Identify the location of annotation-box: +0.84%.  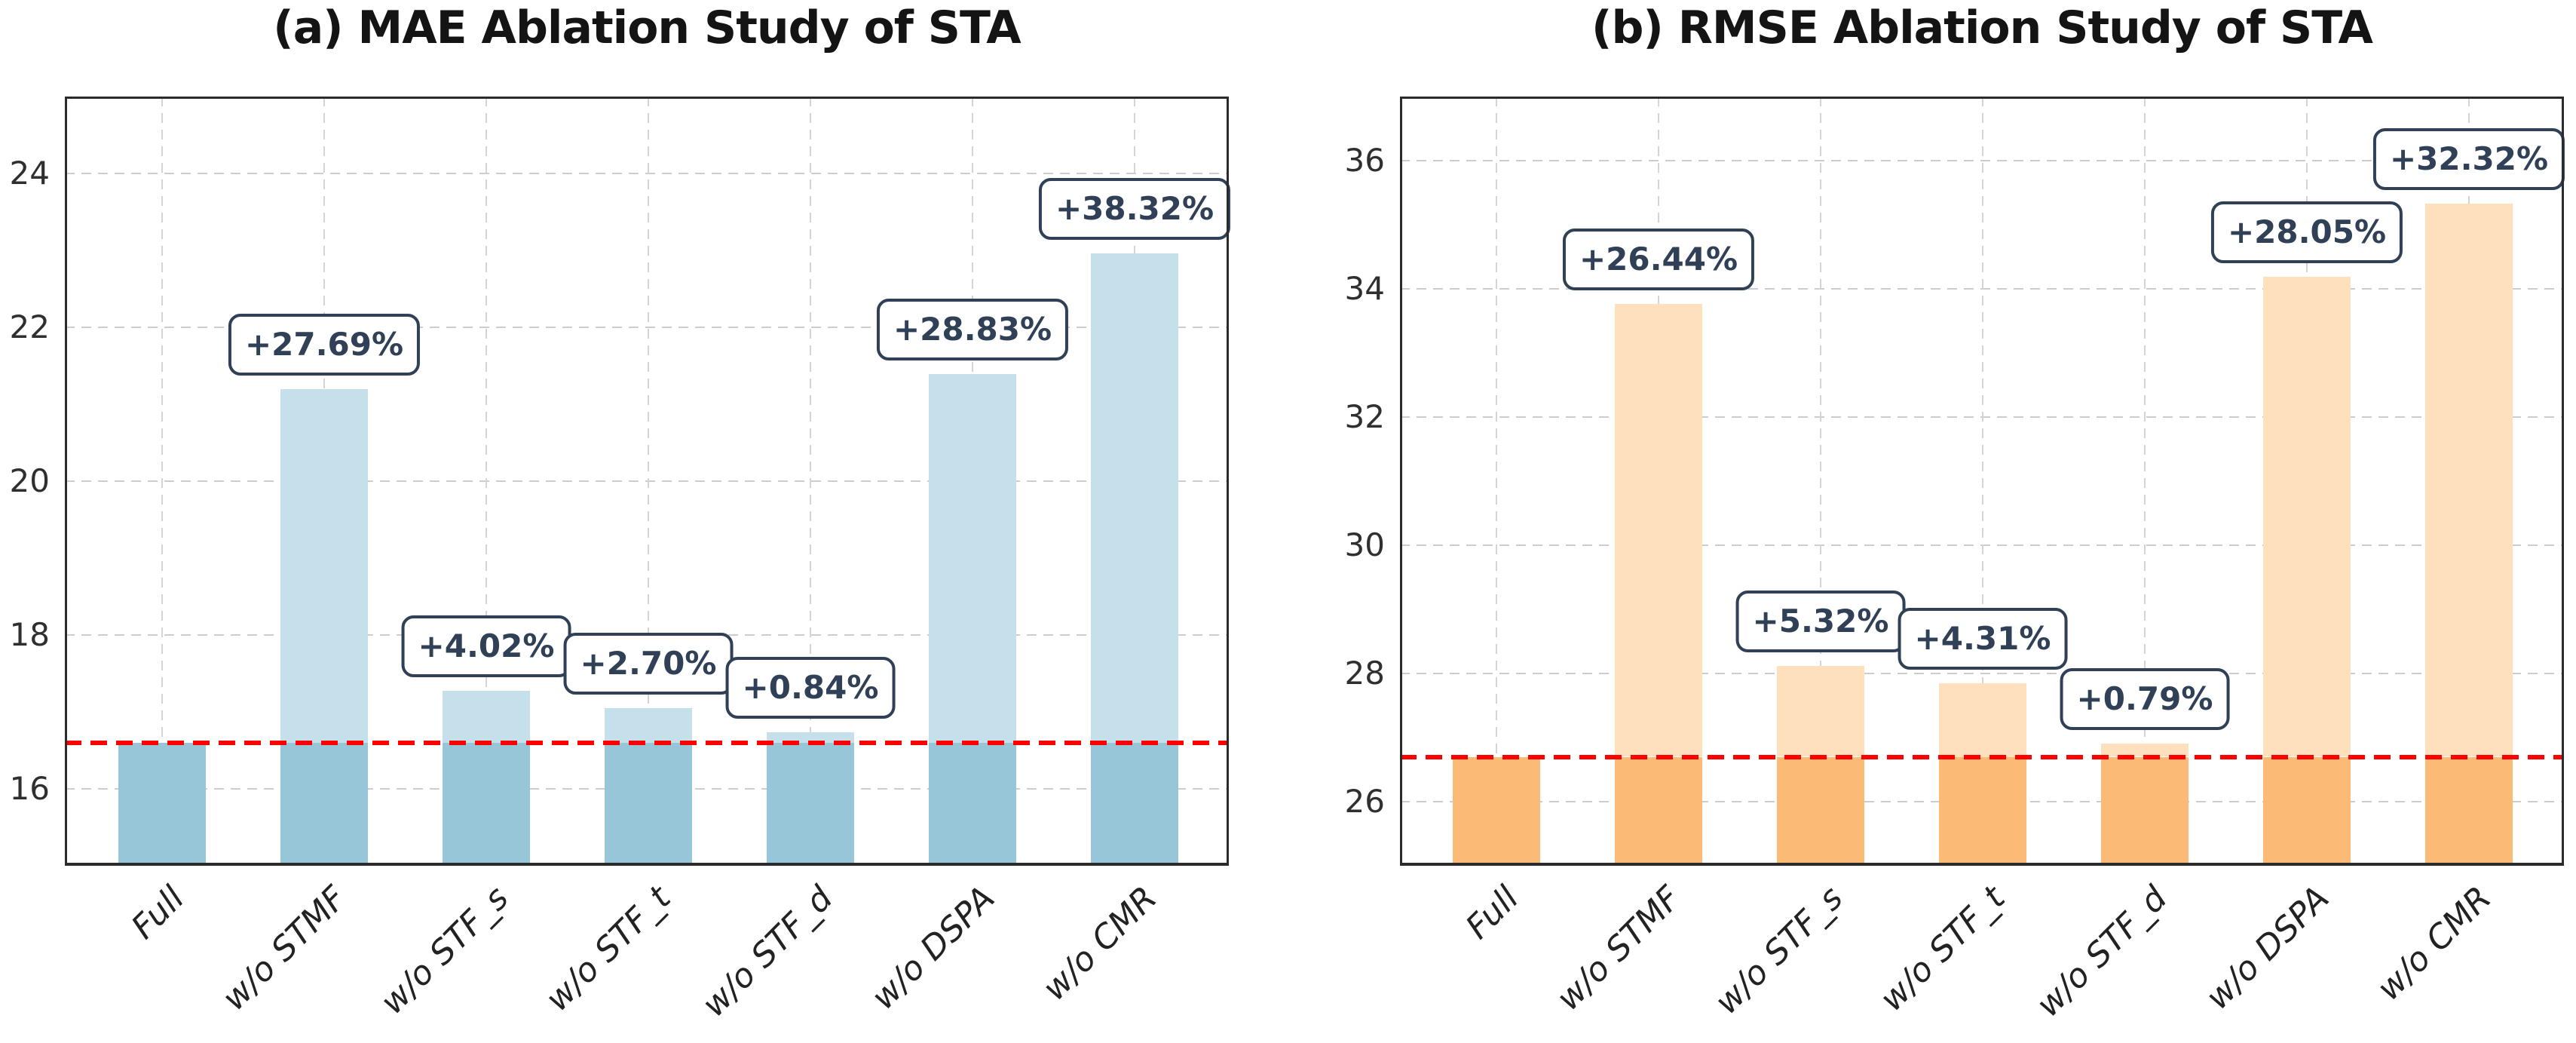
(810, 687).